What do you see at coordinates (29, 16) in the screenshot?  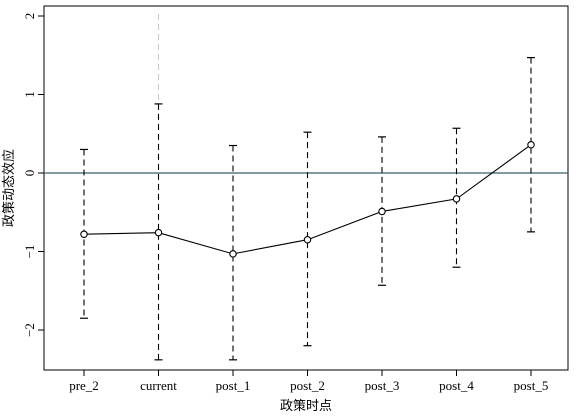 I see `y-tick-label: 2` at bounding box center [29, 16].